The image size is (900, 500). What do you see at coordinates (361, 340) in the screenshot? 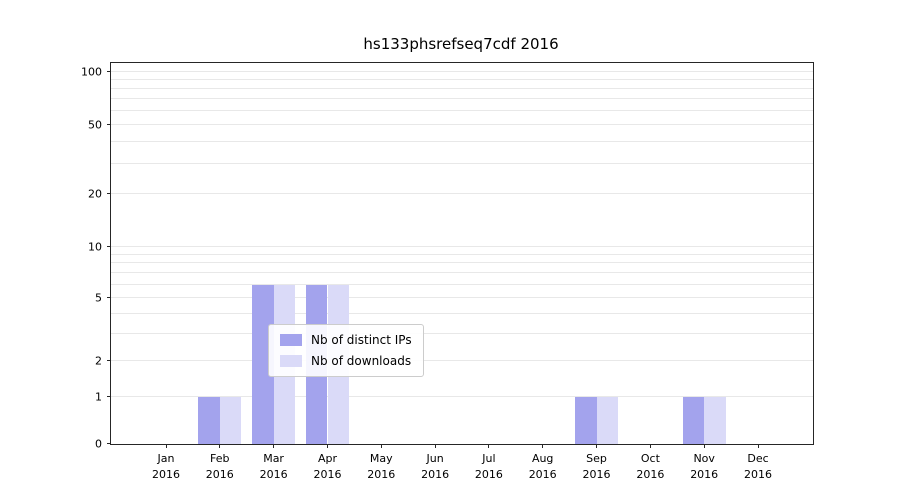
I see `legend-label: Nb of distinct IPs` at bounding box center [361, 340].